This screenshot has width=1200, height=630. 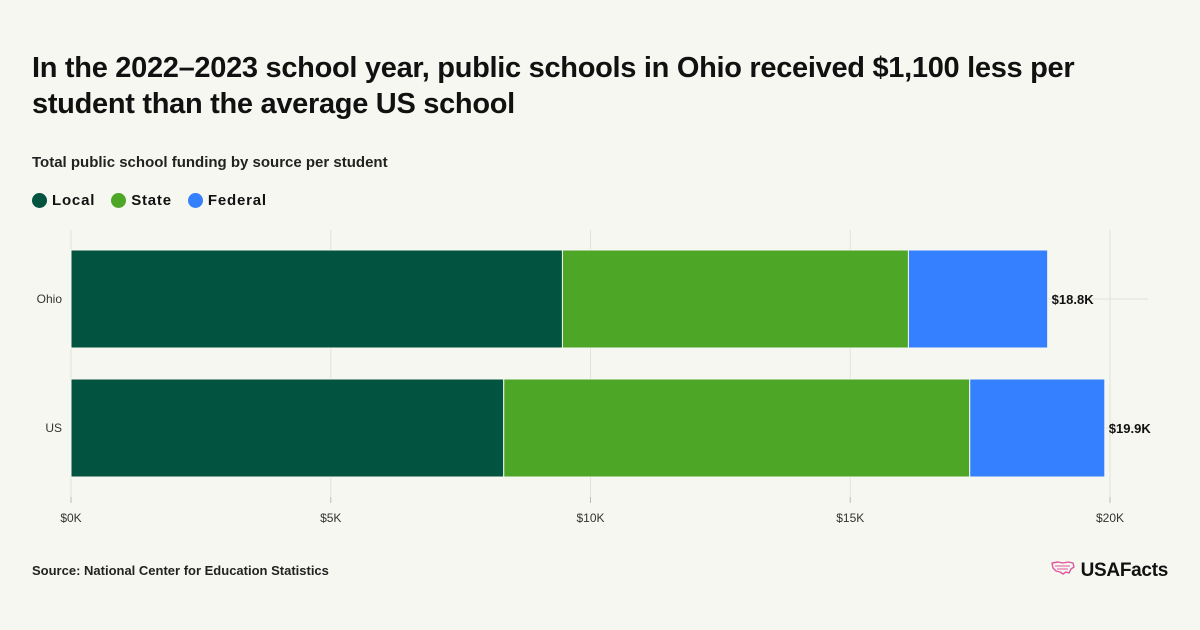 I want to click on bar-segment-state-us, so click(x=737, y=428).